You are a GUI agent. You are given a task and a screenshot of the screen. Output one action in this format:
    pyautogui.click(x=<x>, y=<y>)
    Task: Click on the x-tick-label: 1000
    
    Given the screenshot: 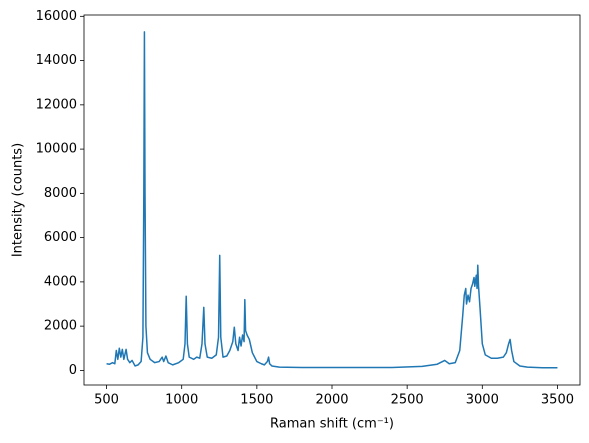 What is the action you would take?
    pyautogui.click(x=181, y=400)
    